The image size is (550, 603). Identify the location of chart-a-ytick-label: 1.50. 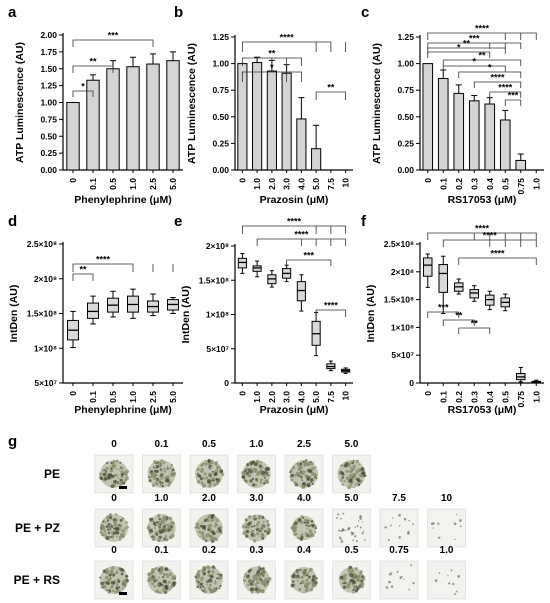
(48, 69).